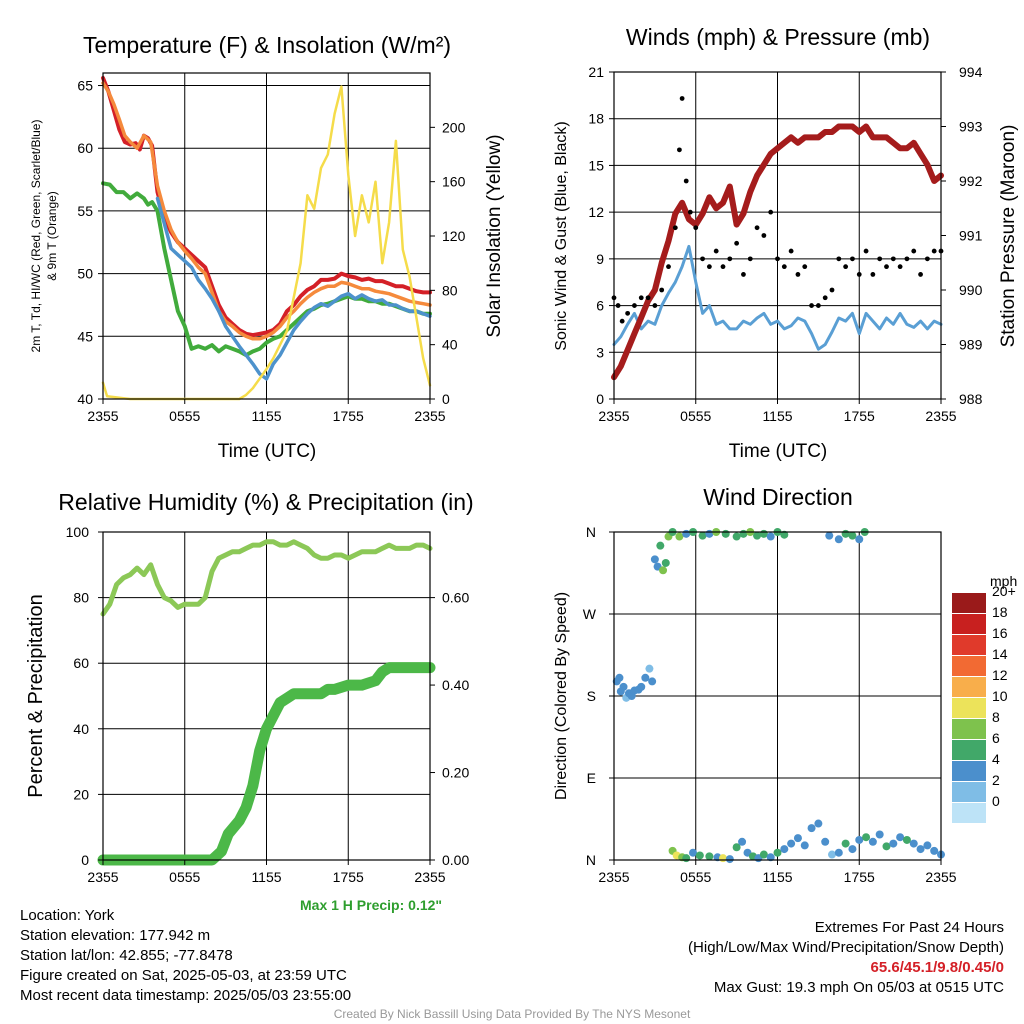 This screenshot has height=1024, width=1024. What do you see at coordinates (85, 211) in the screenshot?
I see `temp-ytick-label: 55` at bounding box center [85, 211].